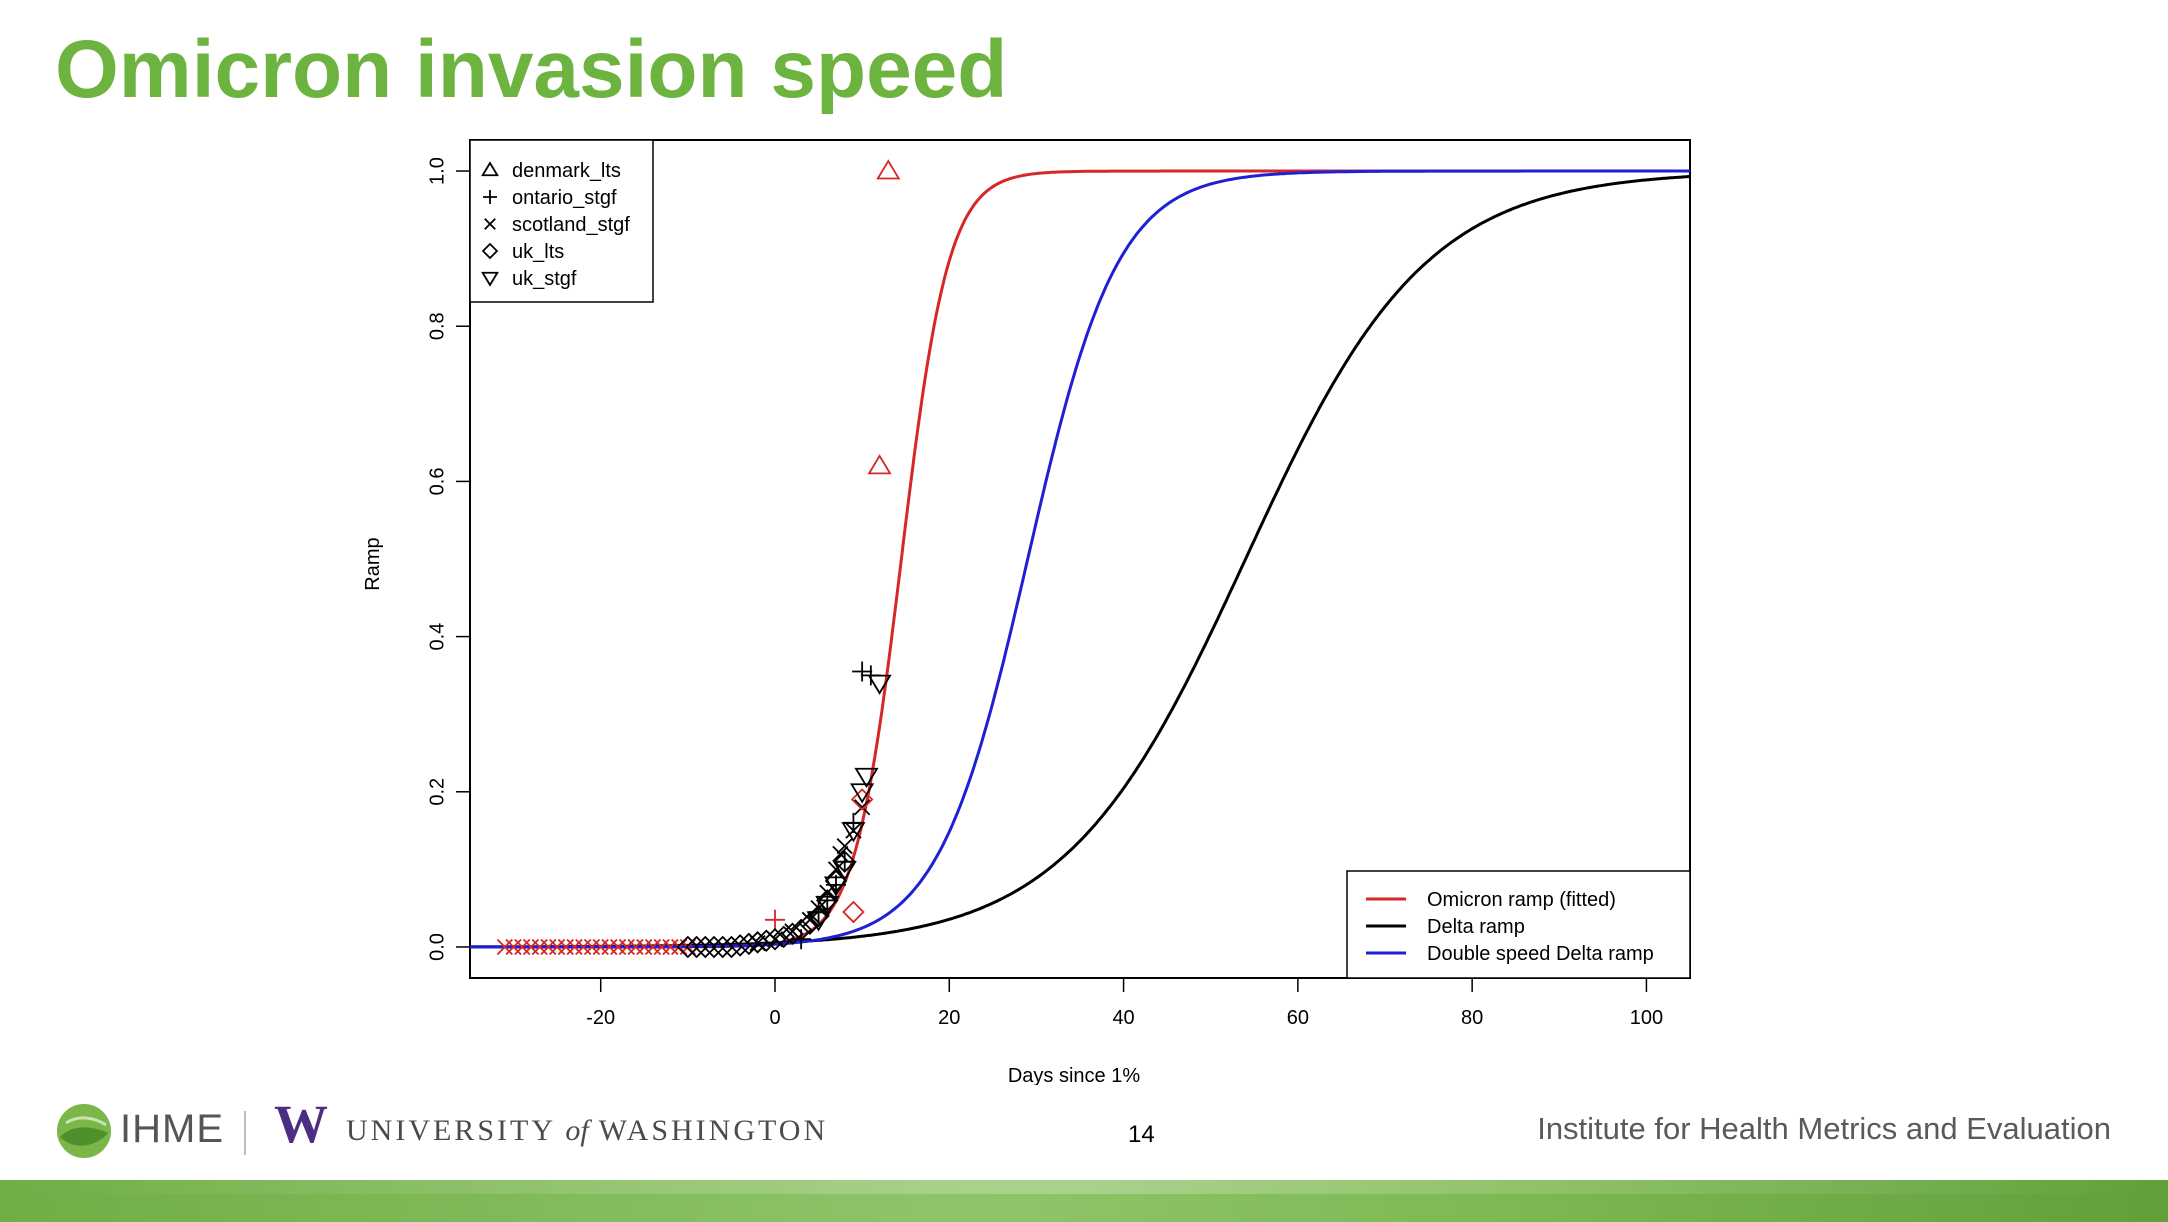 This screenshot has width=2168, height=1222. I want to click on y-tick-label: 0.4, so click(437, 637).